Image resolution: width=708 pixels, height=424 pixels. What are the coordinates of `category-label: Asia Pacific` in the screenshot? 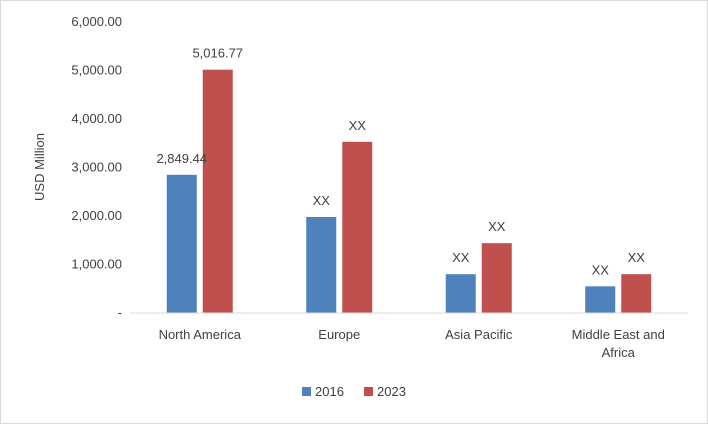 It's located at (479, 334).